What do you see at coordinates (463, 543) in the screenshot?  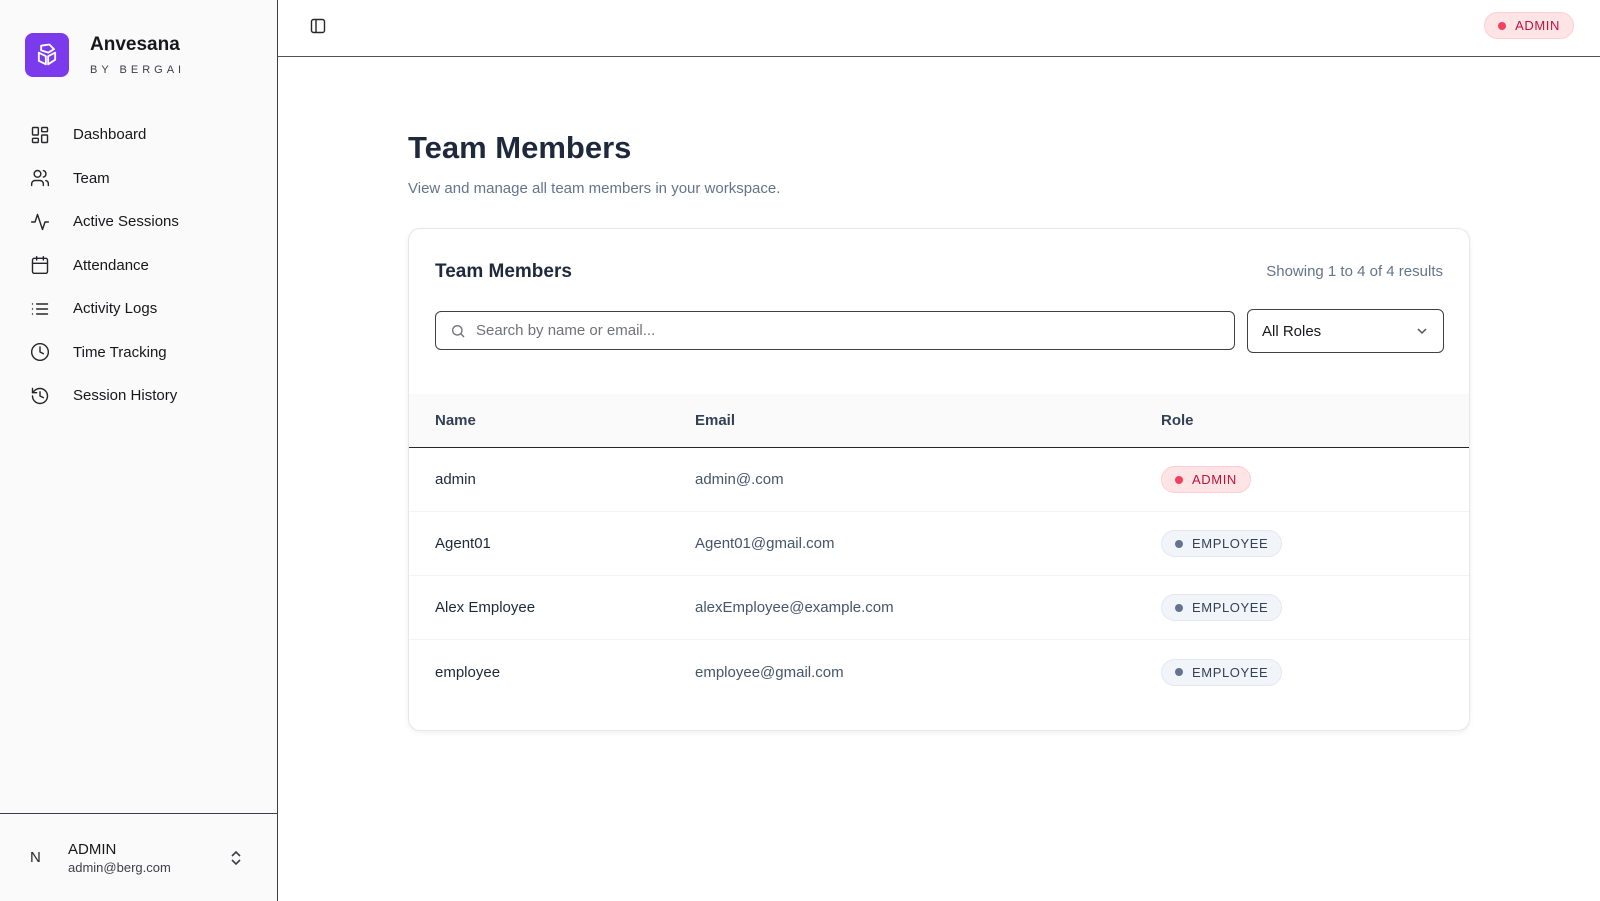 I see `member-name: Agent01` at bounding box center [463, 543].